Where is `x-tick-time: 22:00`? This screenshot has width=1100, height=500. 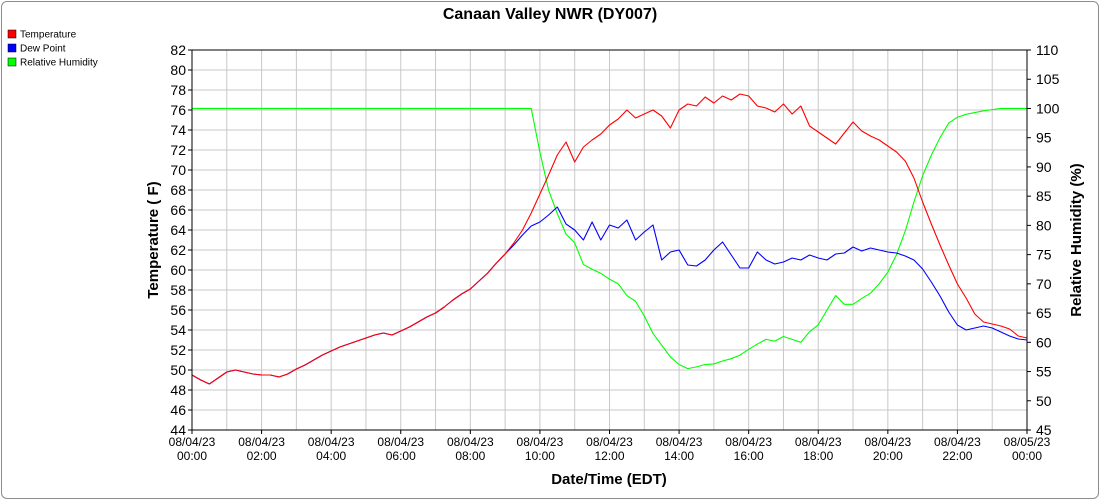 x-tick-time: 22:00 is located at coordinates (957, 456).